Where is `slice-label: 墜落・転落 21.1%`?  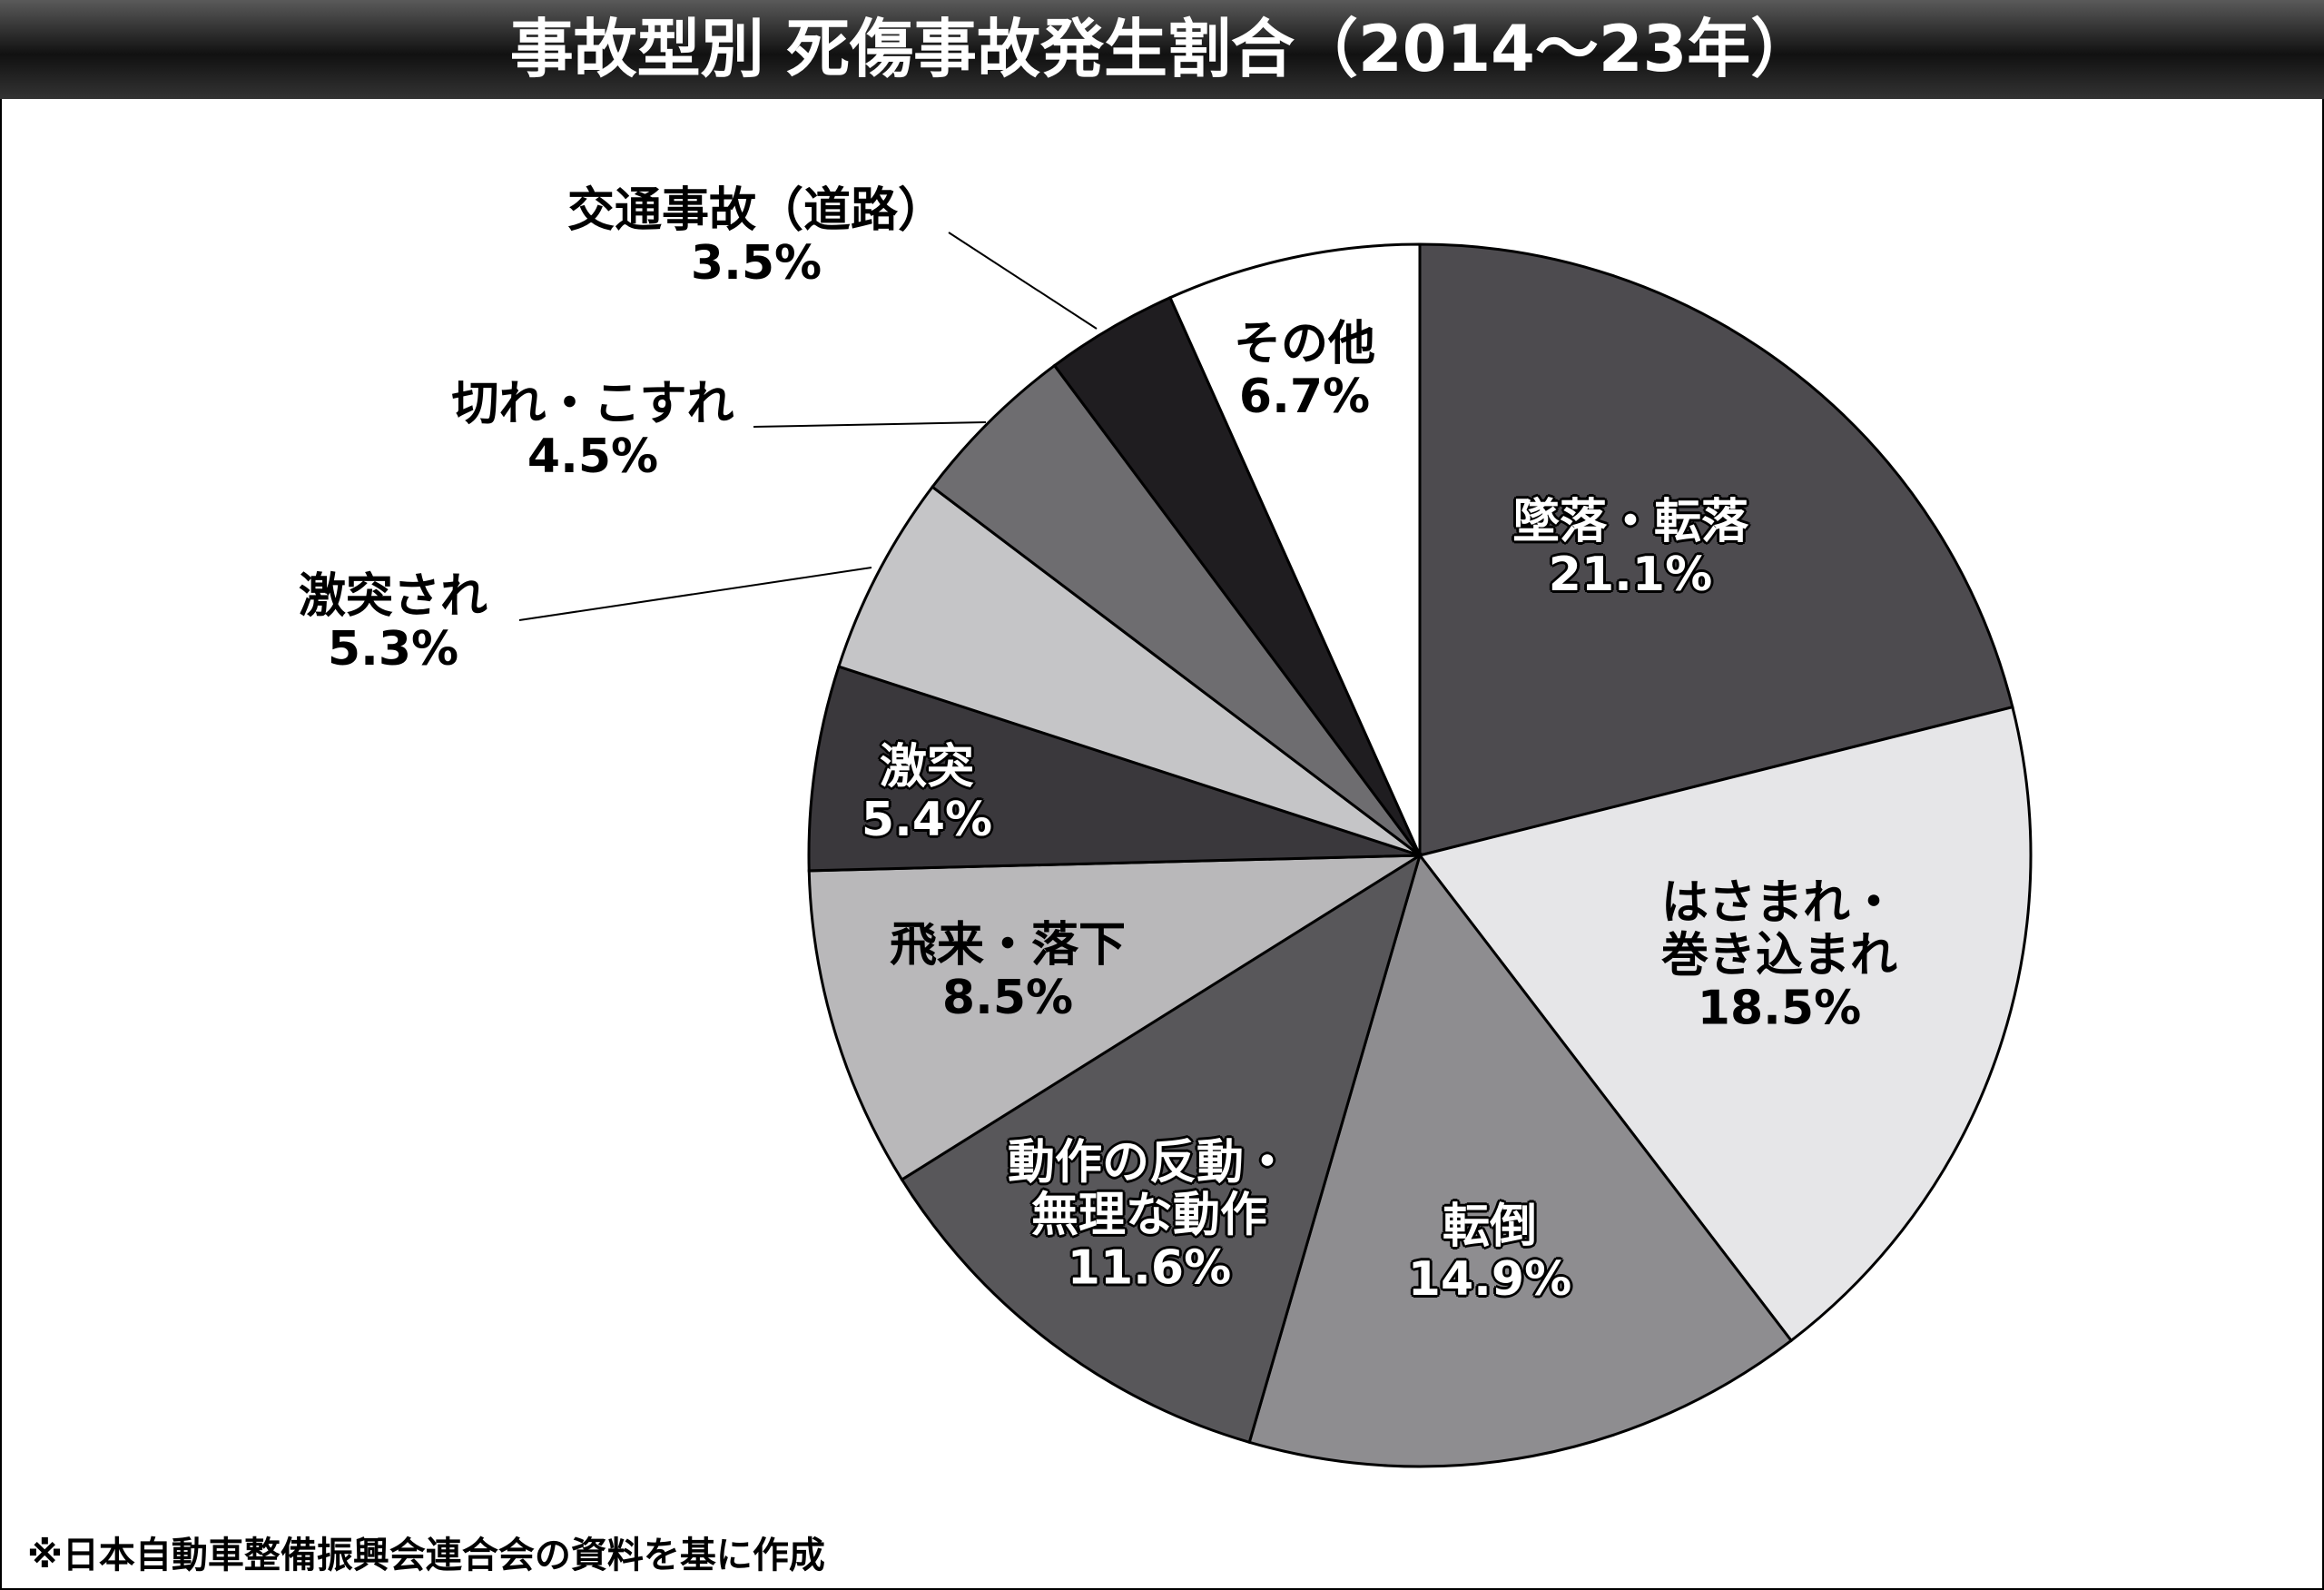 slice-label: 墜落・転落 21.1% is located at coordinates (1630, 548).